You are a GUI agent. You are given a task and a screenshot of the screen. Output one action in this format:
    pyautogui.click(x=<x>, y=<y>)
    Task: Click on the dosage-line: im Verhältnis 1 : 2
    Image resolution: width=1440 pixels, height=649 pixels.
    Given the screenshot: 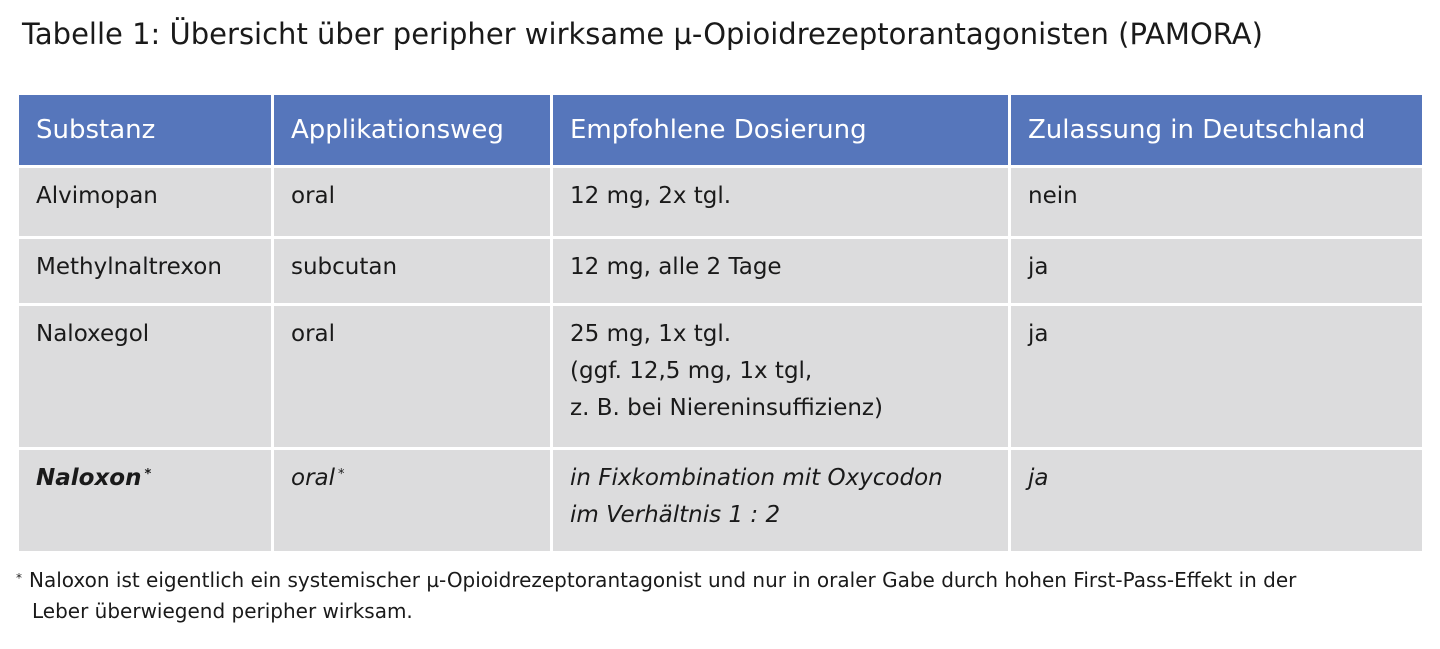 What is the action you would take?
    pyautogui.click(x=675, y=515)
    